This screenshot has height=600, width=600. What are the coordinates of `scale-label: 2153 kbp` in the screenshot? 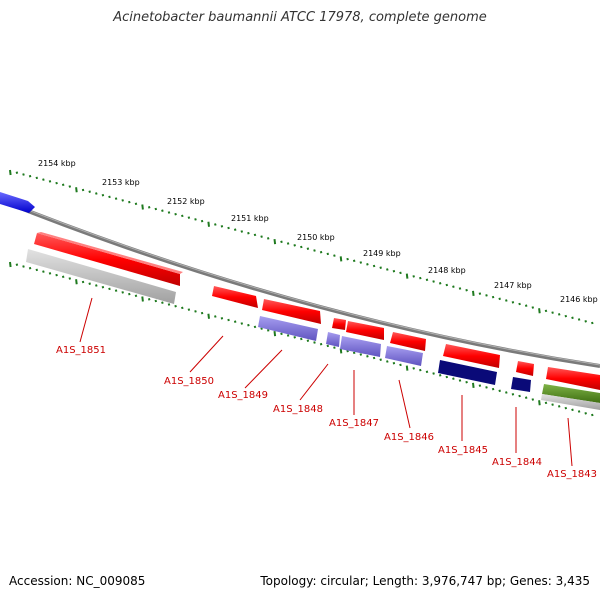 It's located at (121, 182).